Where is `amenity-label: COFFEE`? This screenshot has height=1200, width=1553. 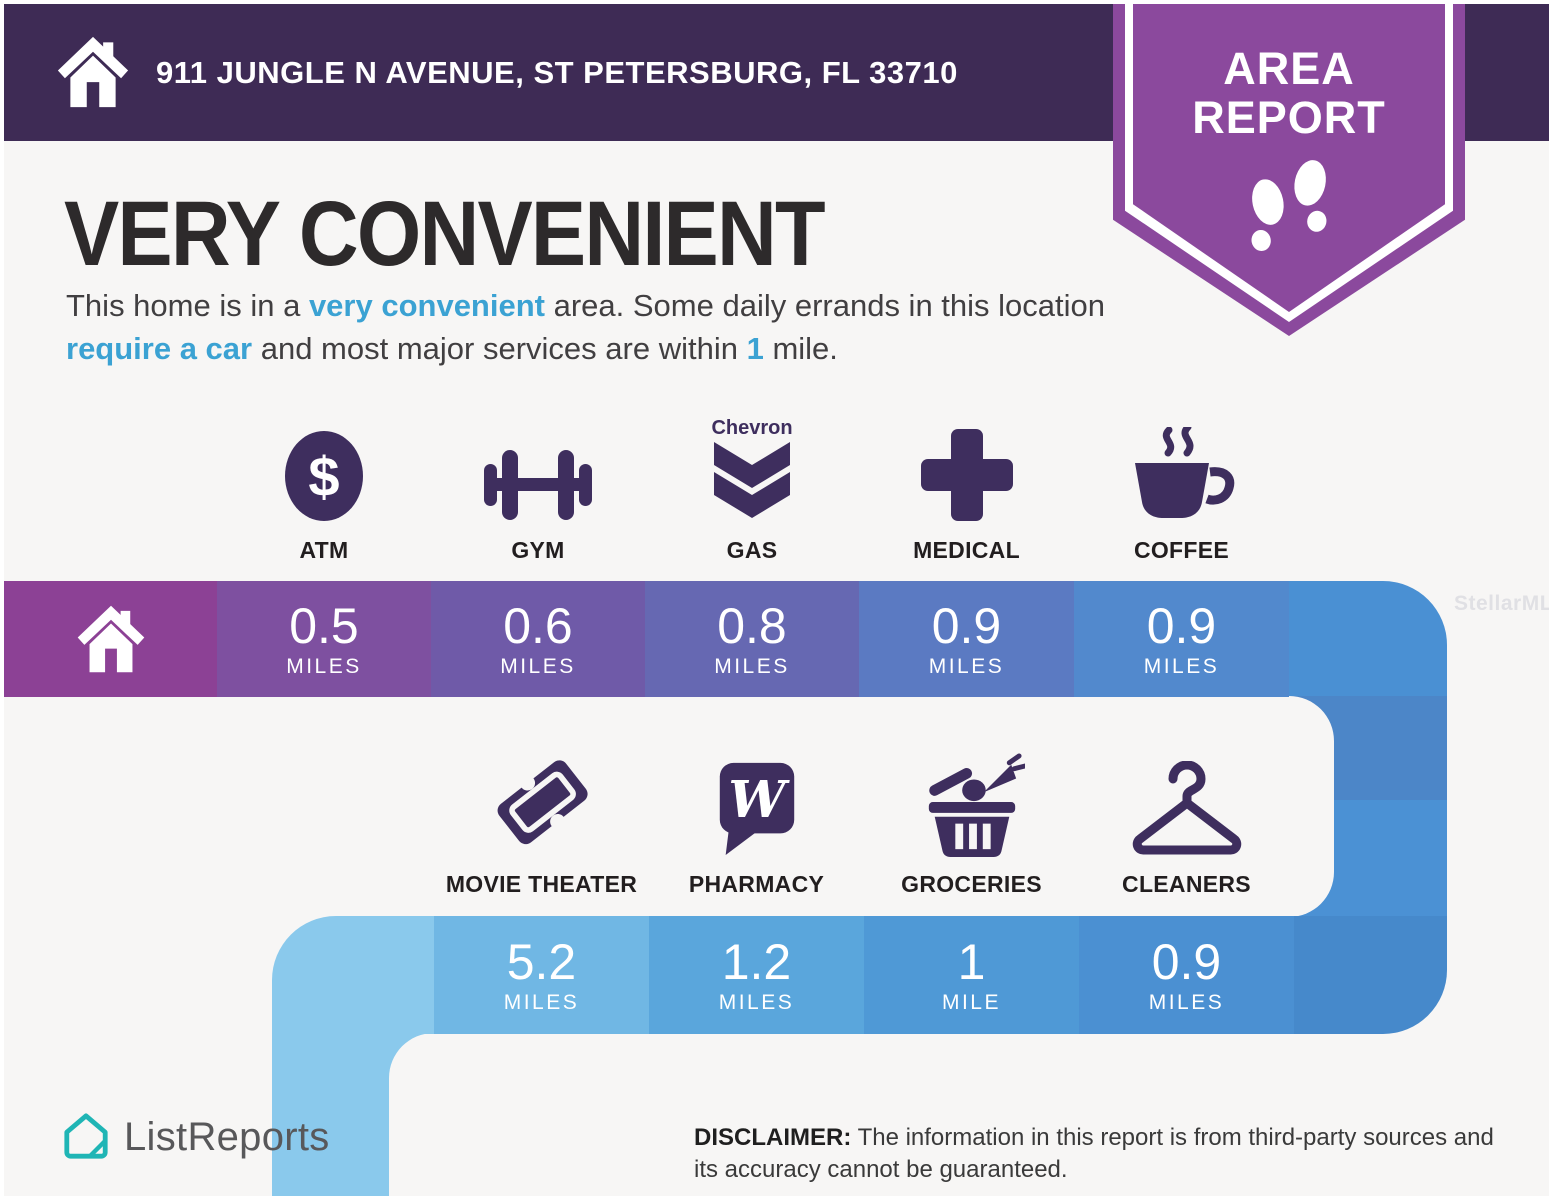 amenity-label: COFFEE is located at coordinates (1181, 550).